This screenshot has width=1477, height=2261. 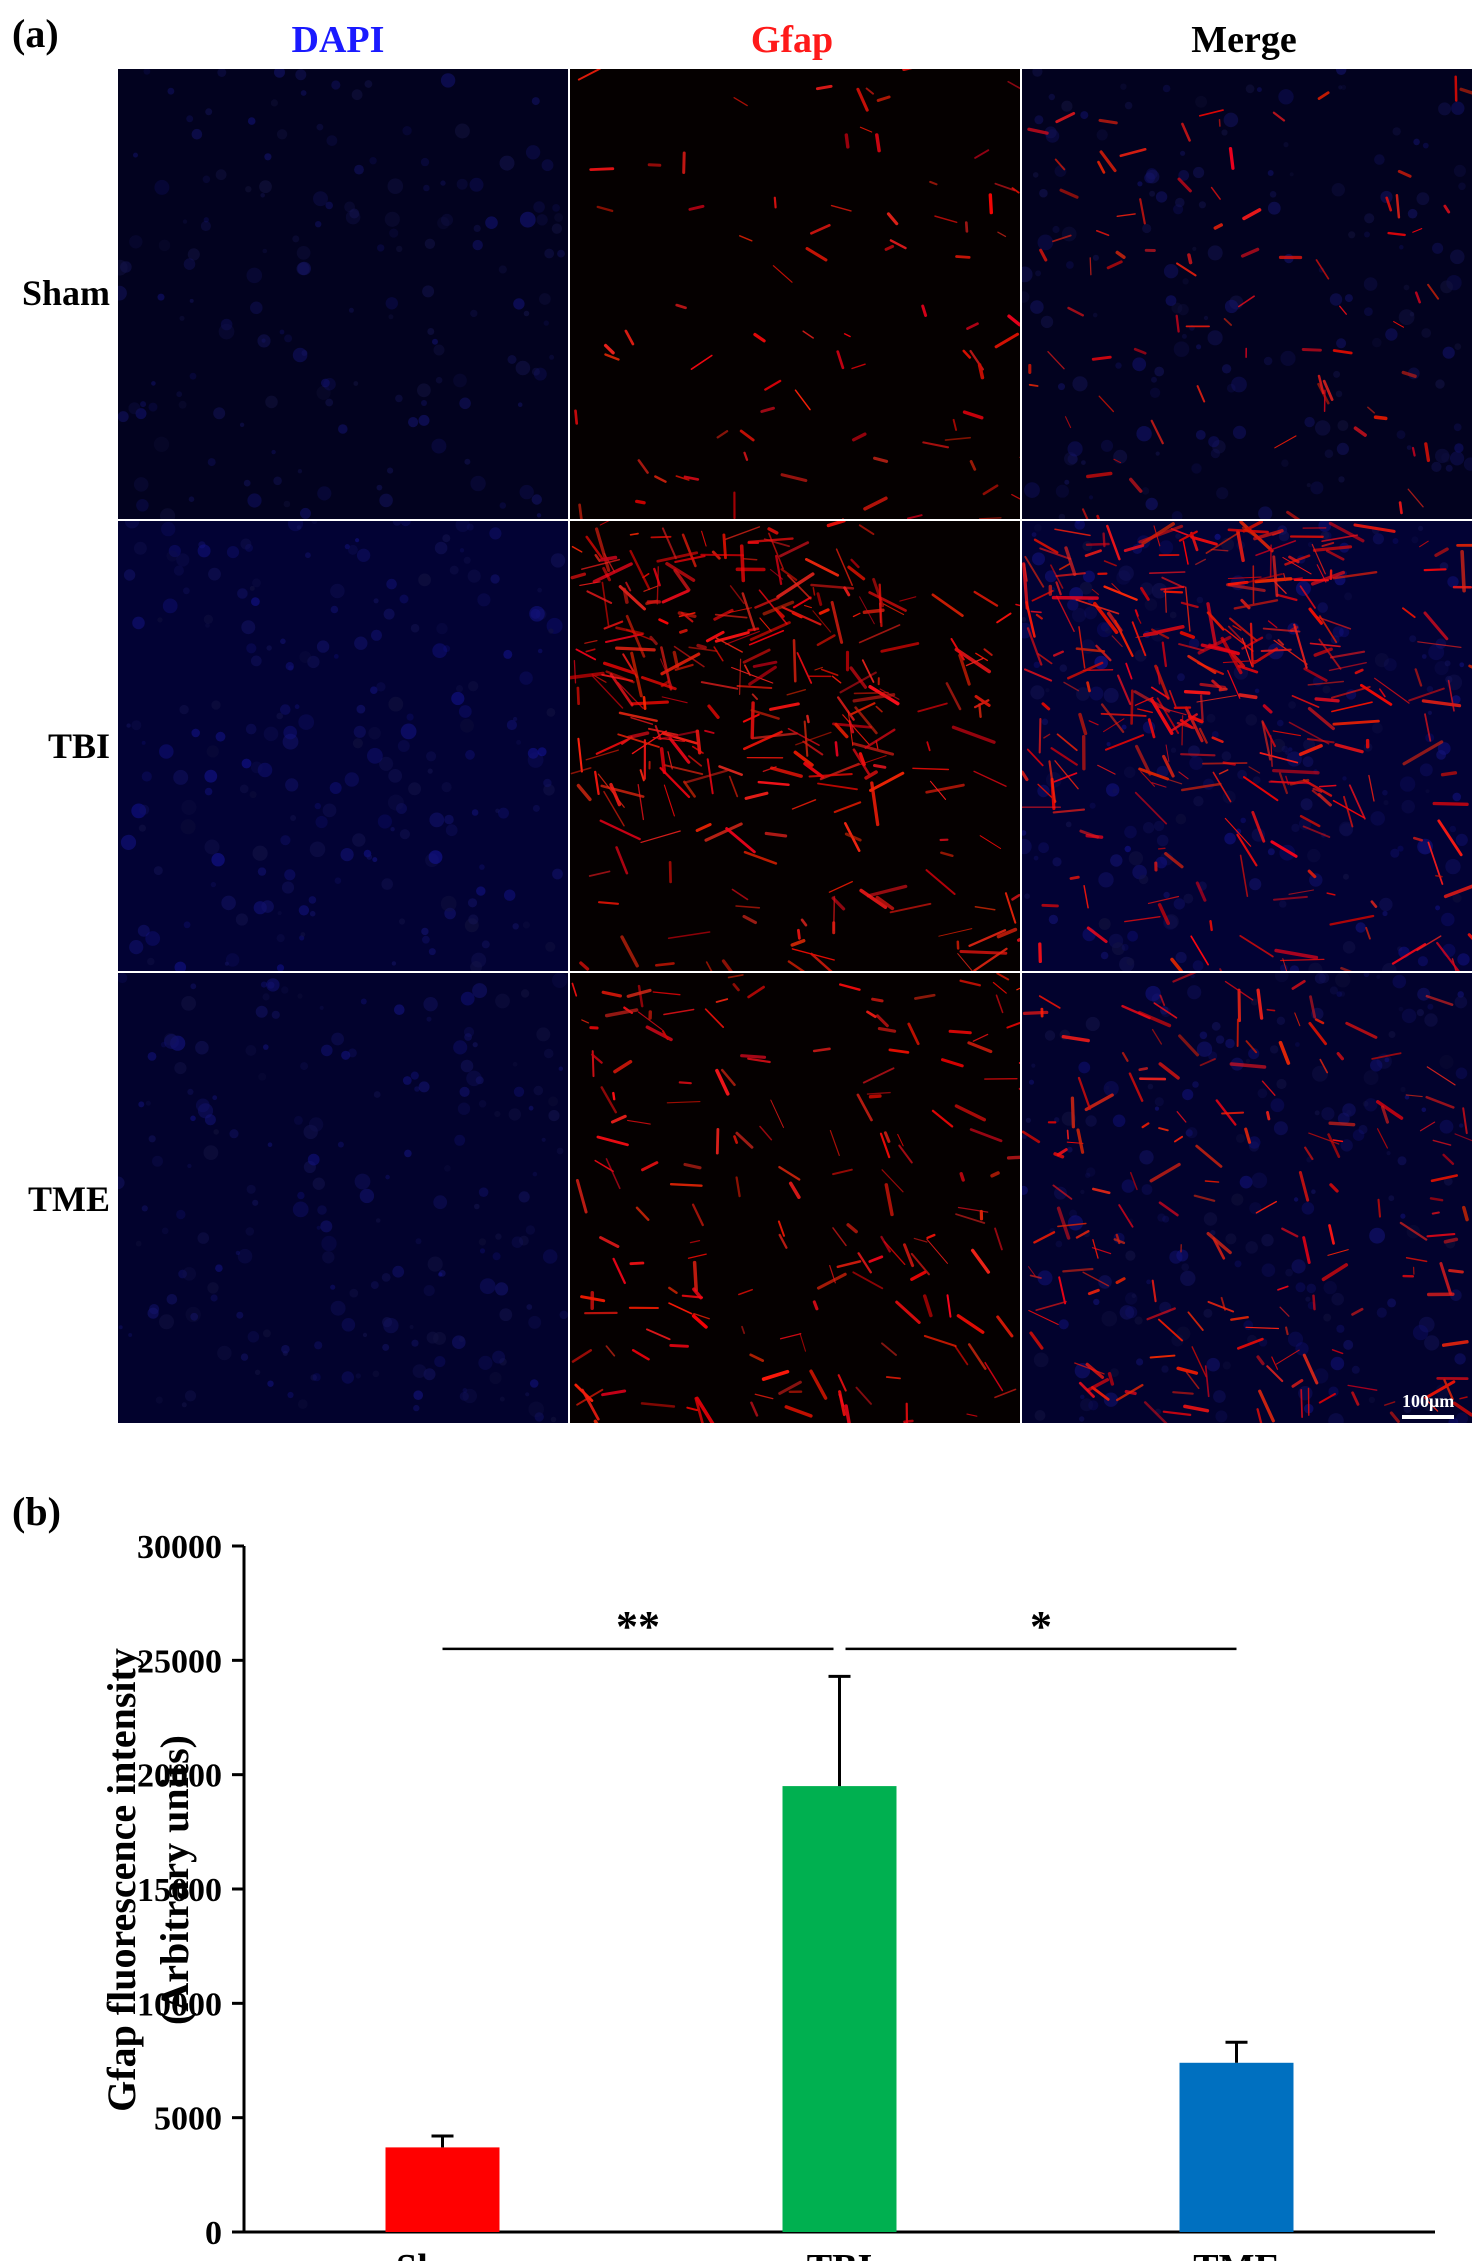 What do you see at coordinates (65, 293) in the screenshot?
I see `row-label-sham: Sham` at bounding box center [65, 293].